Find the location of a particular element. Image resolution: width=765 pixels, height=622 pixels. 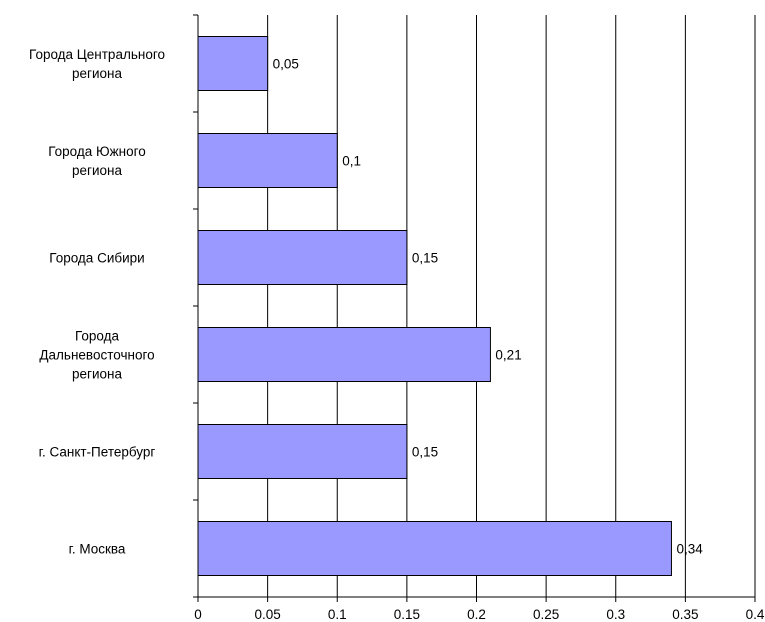

x-tick-labels: 0 0.05 0.1 0.15 0.2 0.25 0.3 0.35 0.4 is located at coordinates (479, 614).